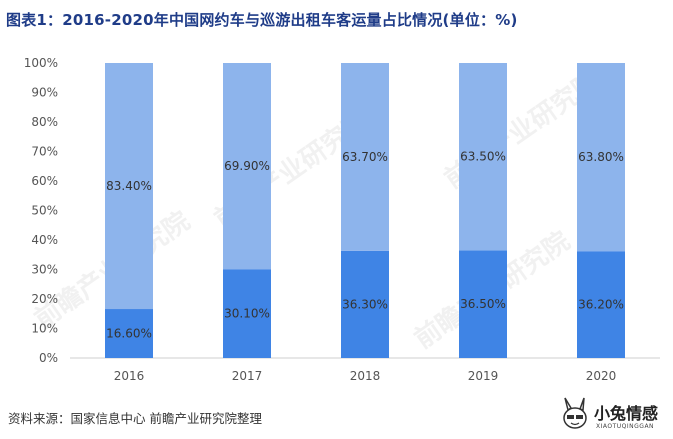  Describe the element at coordinates (44, 211) in the screenshot. I see `y-tick-label: 50%` at that location.